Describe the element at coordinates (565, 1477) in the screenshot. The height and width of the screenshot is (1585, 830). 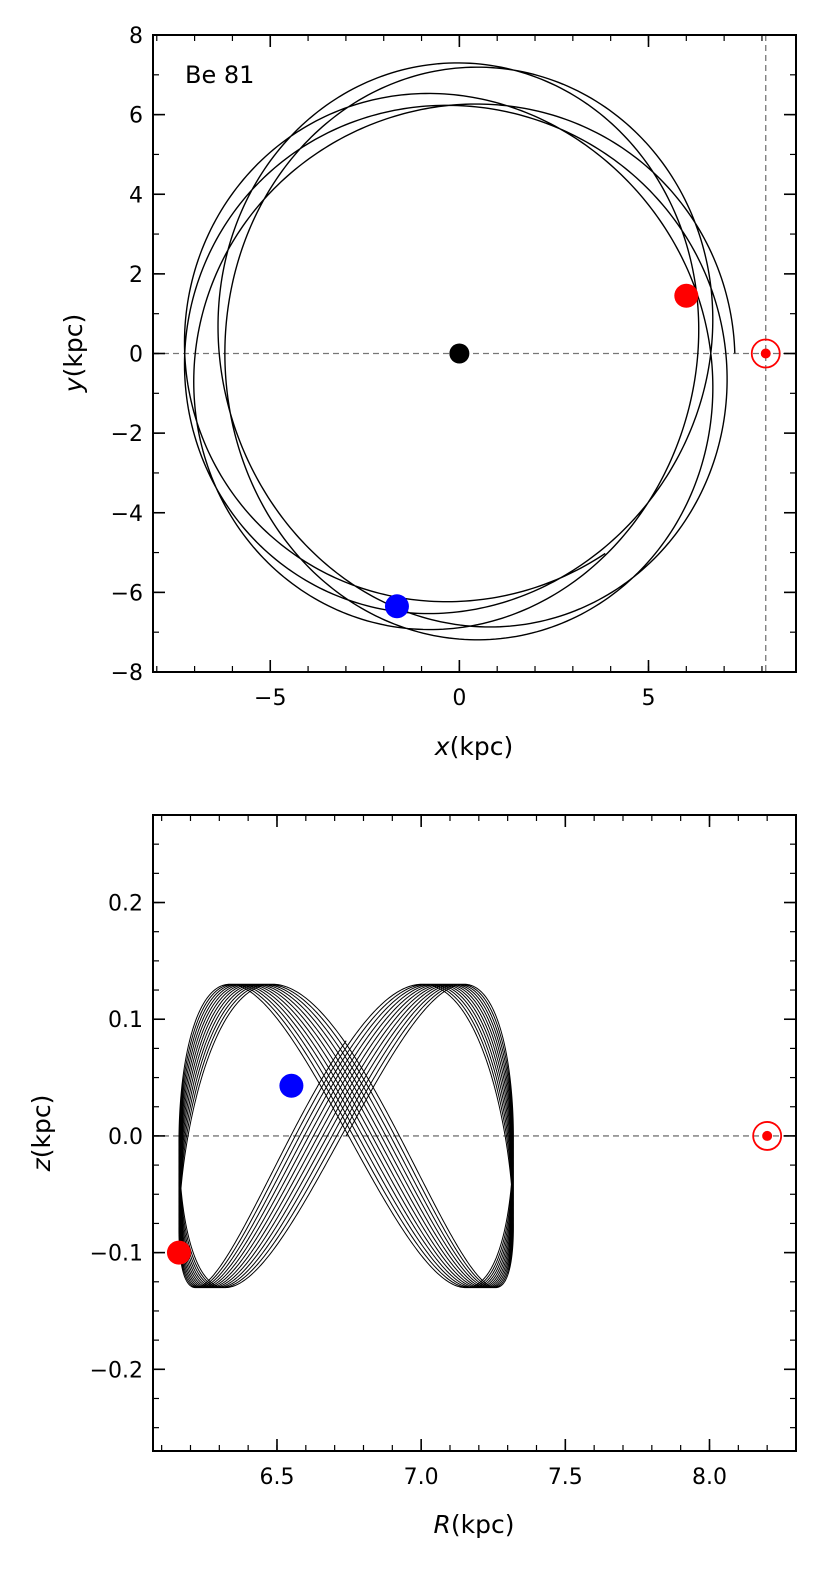
I see `x-tick-label: 7.5` at that location.